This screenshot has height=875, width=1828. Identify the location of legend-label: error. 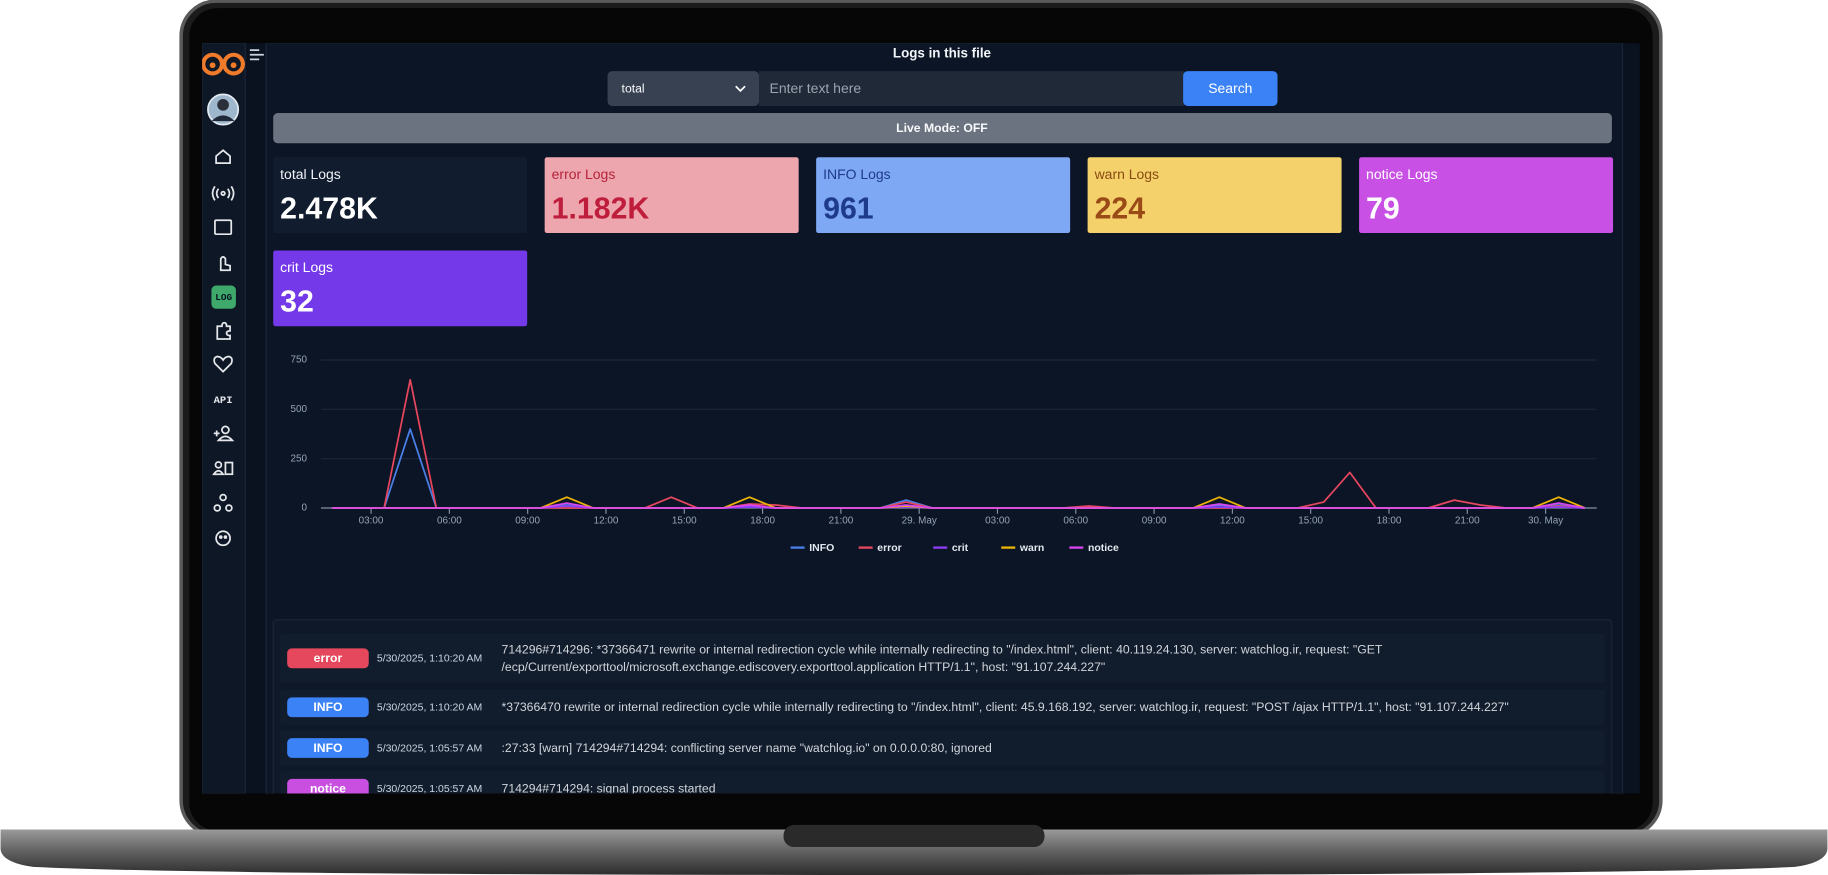
(889, 548).